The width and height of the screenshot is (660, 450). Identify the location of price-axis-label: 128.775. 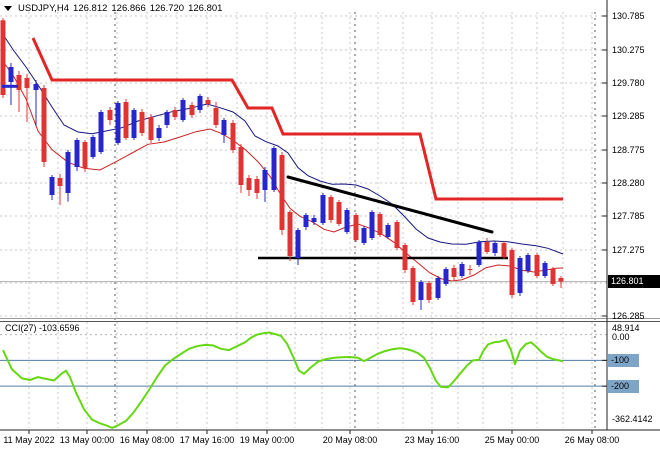
(628, 150).